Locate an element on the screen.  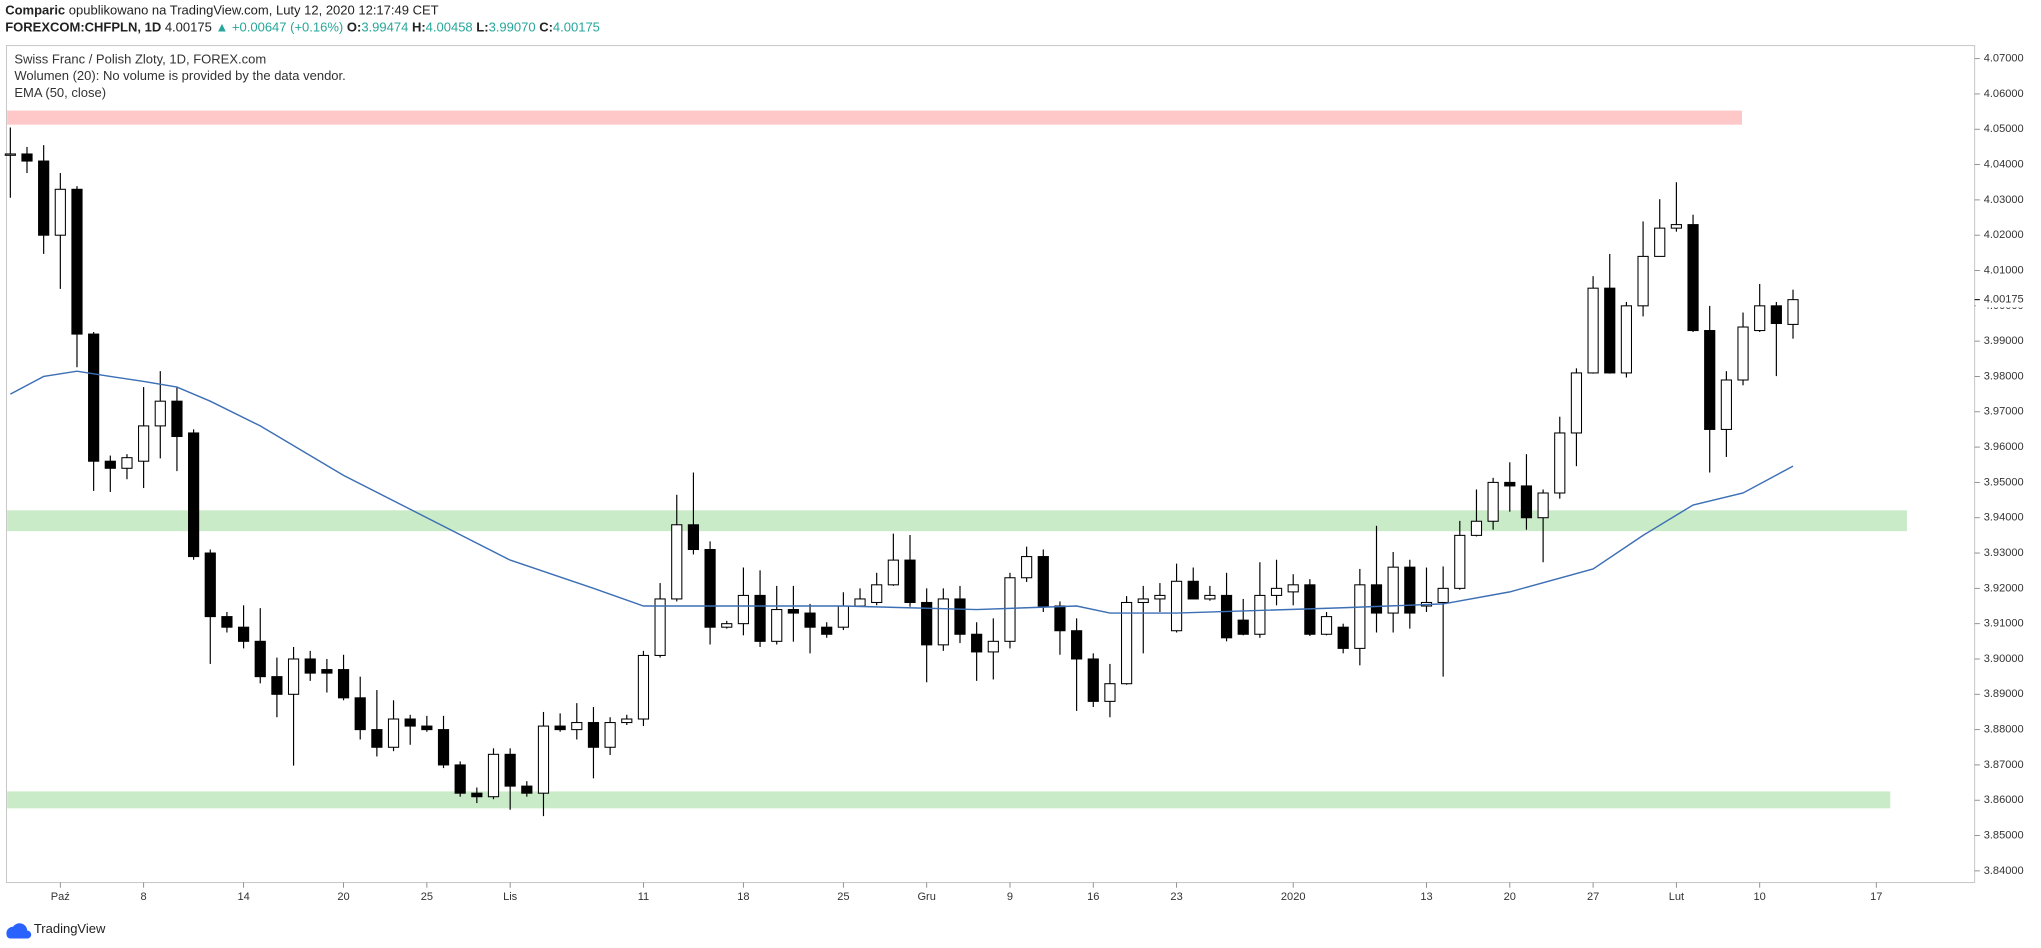
y-tick-label: 4.07000 is located at coordinates (2004, 59).